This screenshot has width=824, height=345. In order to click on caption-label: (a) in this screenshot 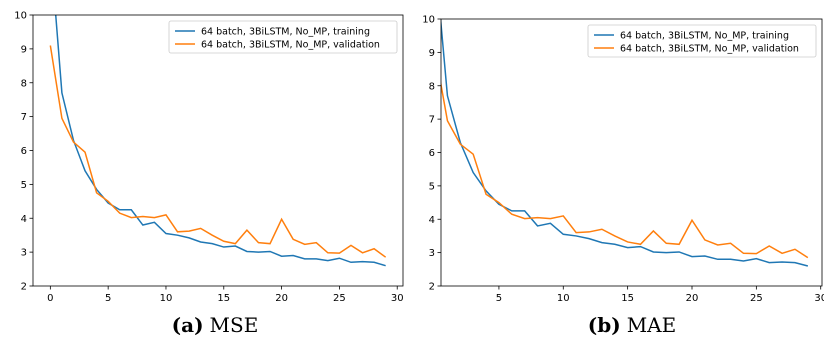, I will do `click(188, 325)`.